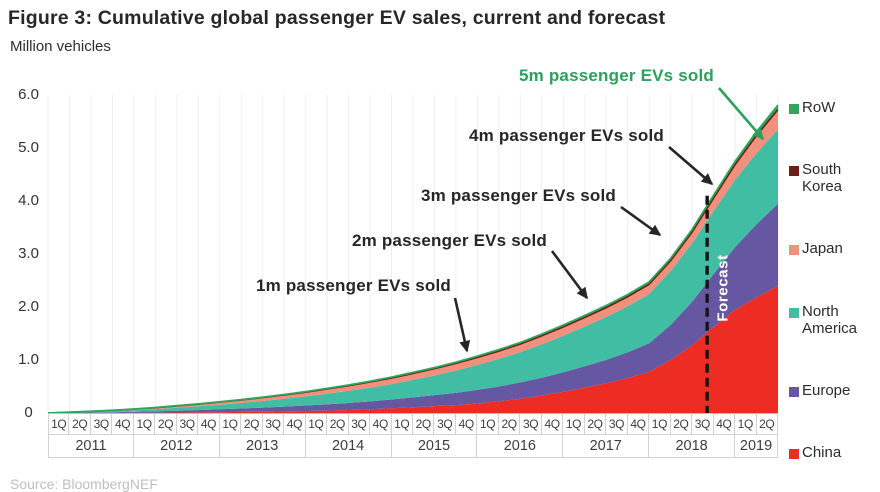 This screenshot has width=880, height=492. What do you see at coordinates (353, 285) in the screenshot?
I see `annotation-label: 1m passenger EVs sold` at bounding box center [353, 285].